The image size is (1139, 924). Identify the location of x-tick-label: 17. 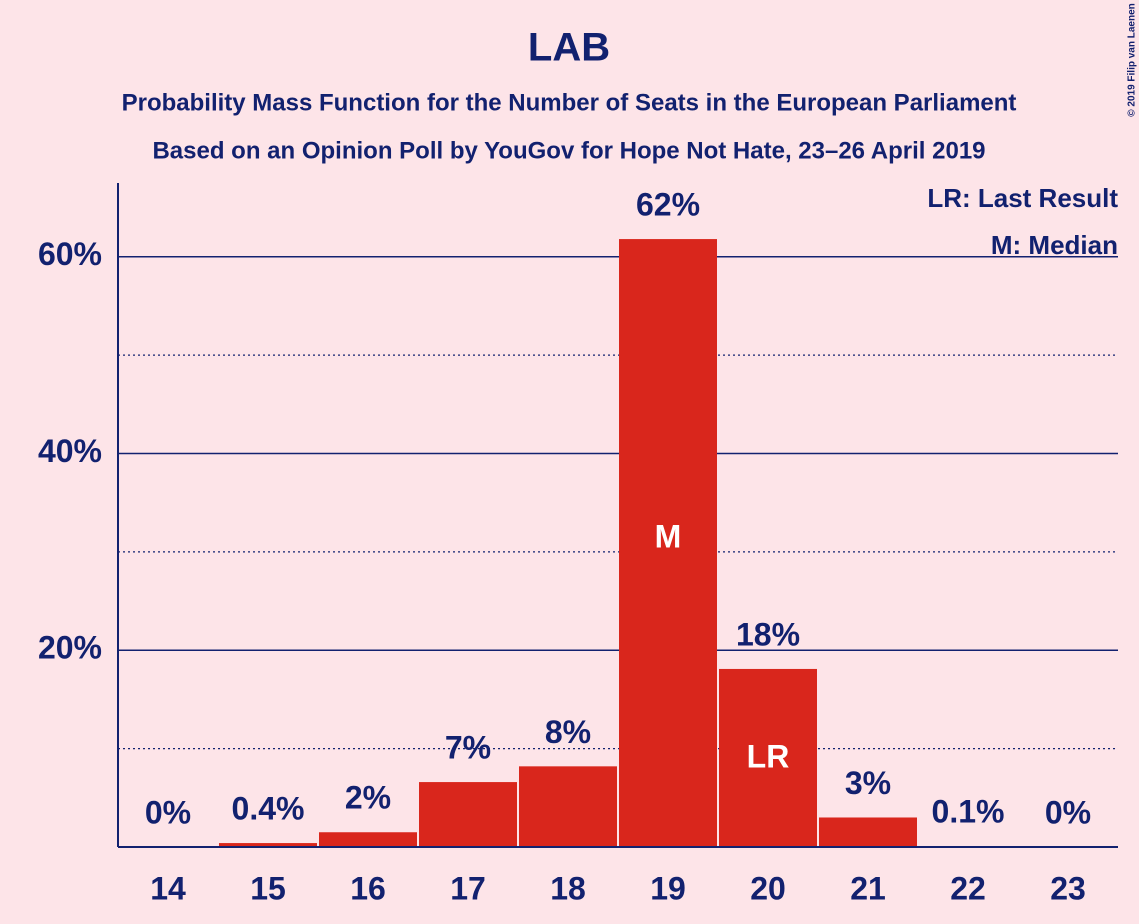
(468, 888).